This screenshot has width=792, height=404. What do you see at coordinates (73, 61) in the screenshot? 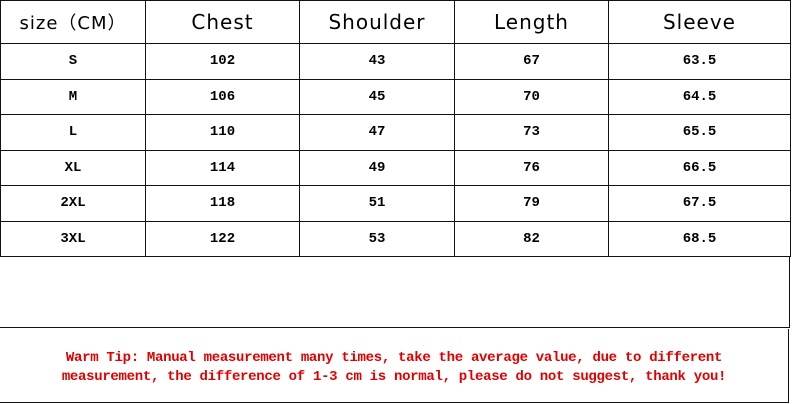
I see `cell-size: S` at bounding box center [73, 61].